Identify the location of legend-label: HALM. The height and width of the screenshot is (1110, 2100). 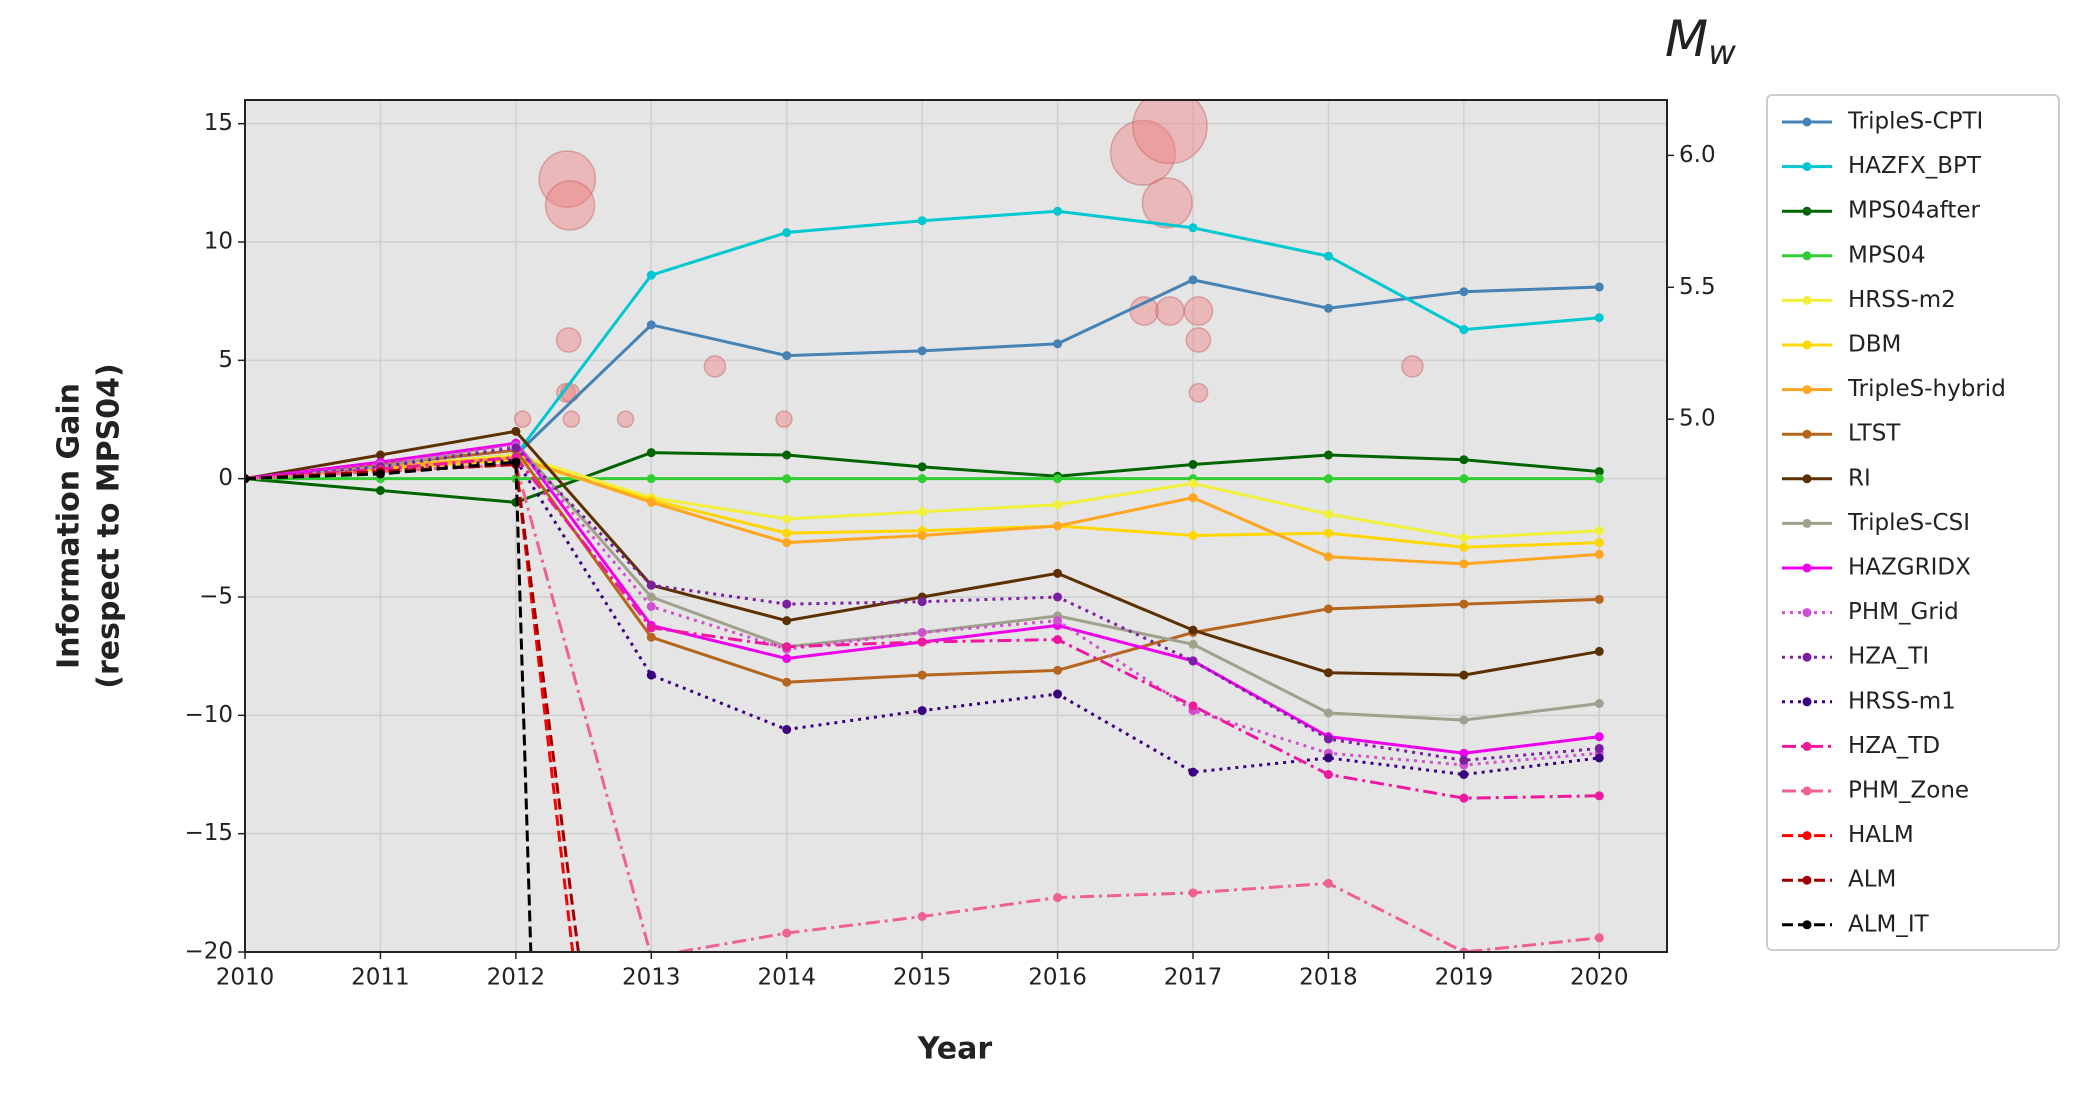
(1881, 835).